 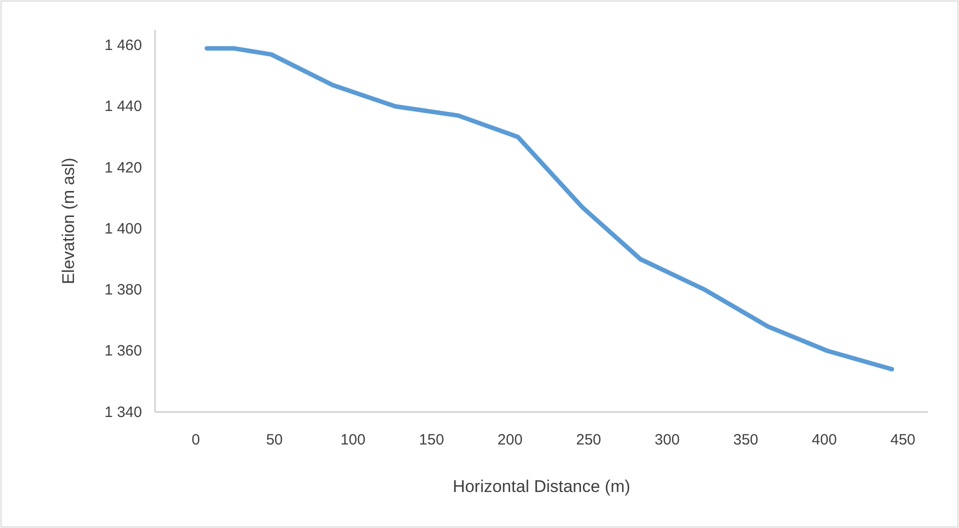 What do you see at coordinates (541, 486) in the screenshot?
I see `x-axis-title: Horizontal Distance (m)` at bounding box center [541, 486].